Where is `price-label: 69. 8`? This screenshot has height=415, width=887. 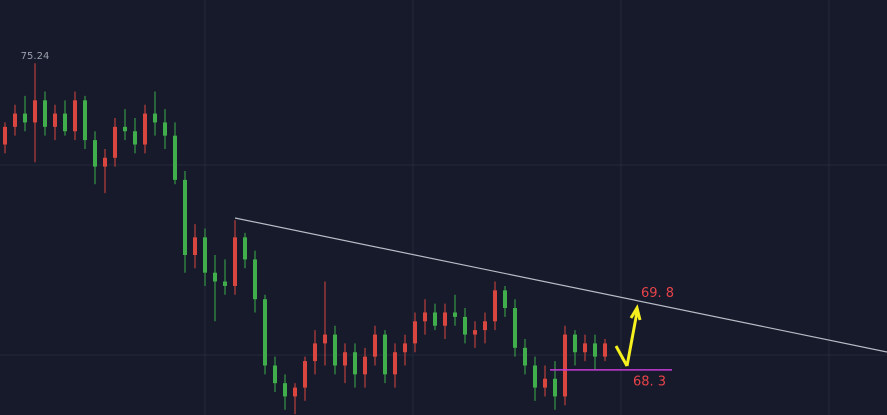
price-label: 69. 8 is located at coordinates (657, 293).